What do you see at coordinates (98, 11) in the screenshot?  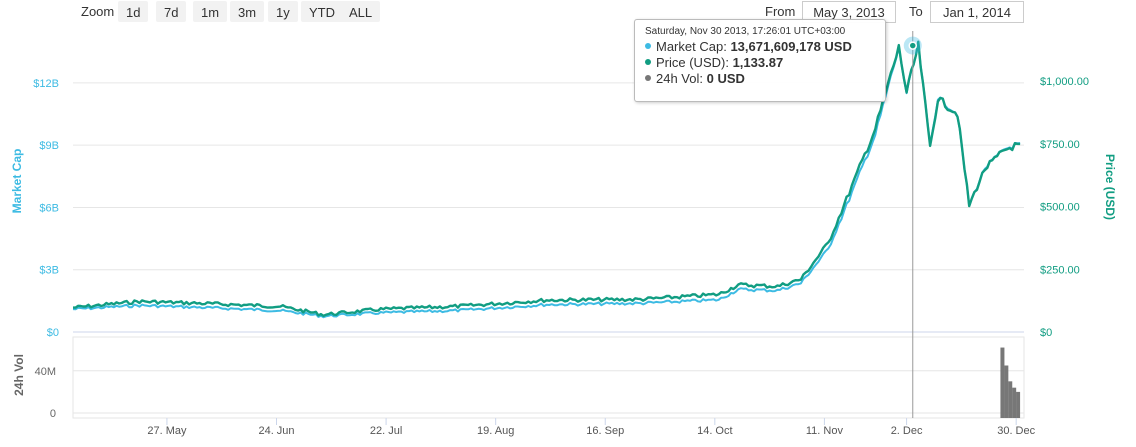 I see `zoom-label: Zoom` at bounding box center [98, 11].